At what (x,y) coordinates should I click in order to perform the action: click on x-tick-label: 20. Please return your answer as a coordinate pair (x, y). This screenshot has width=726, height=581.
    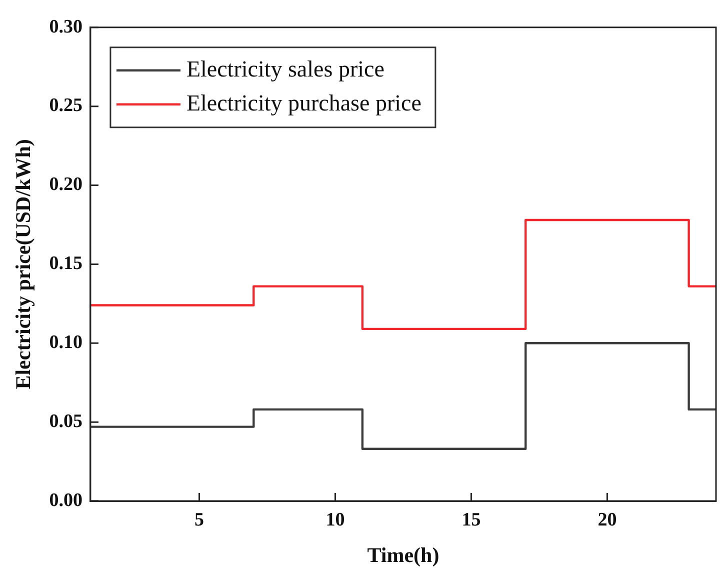
    Looking at the image, I should click on (607, 519).